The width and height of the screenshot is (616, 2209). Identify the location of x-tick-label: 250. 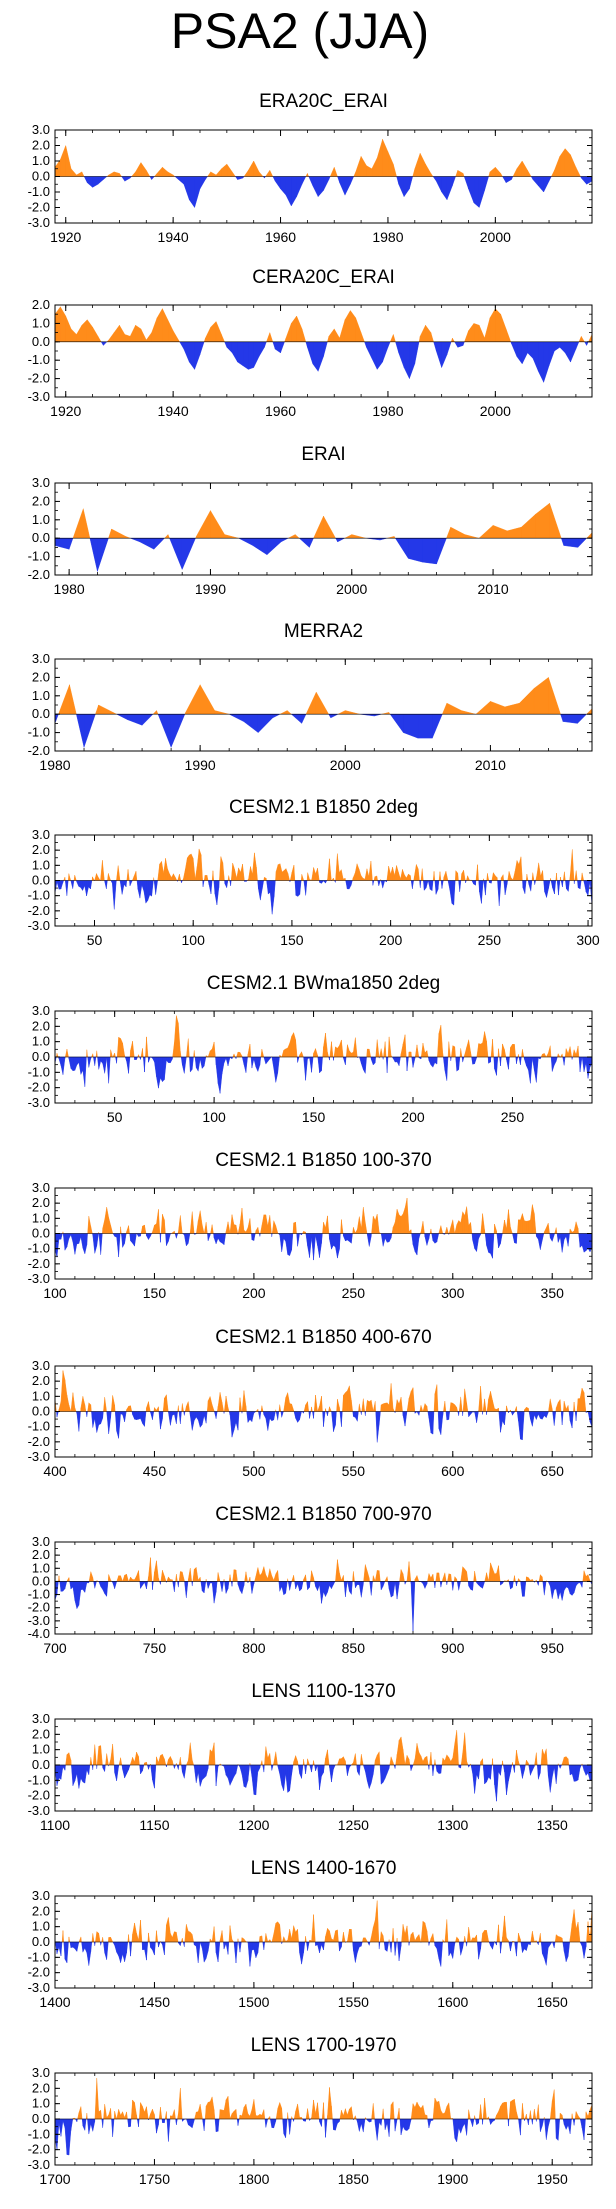
(354, 1293).